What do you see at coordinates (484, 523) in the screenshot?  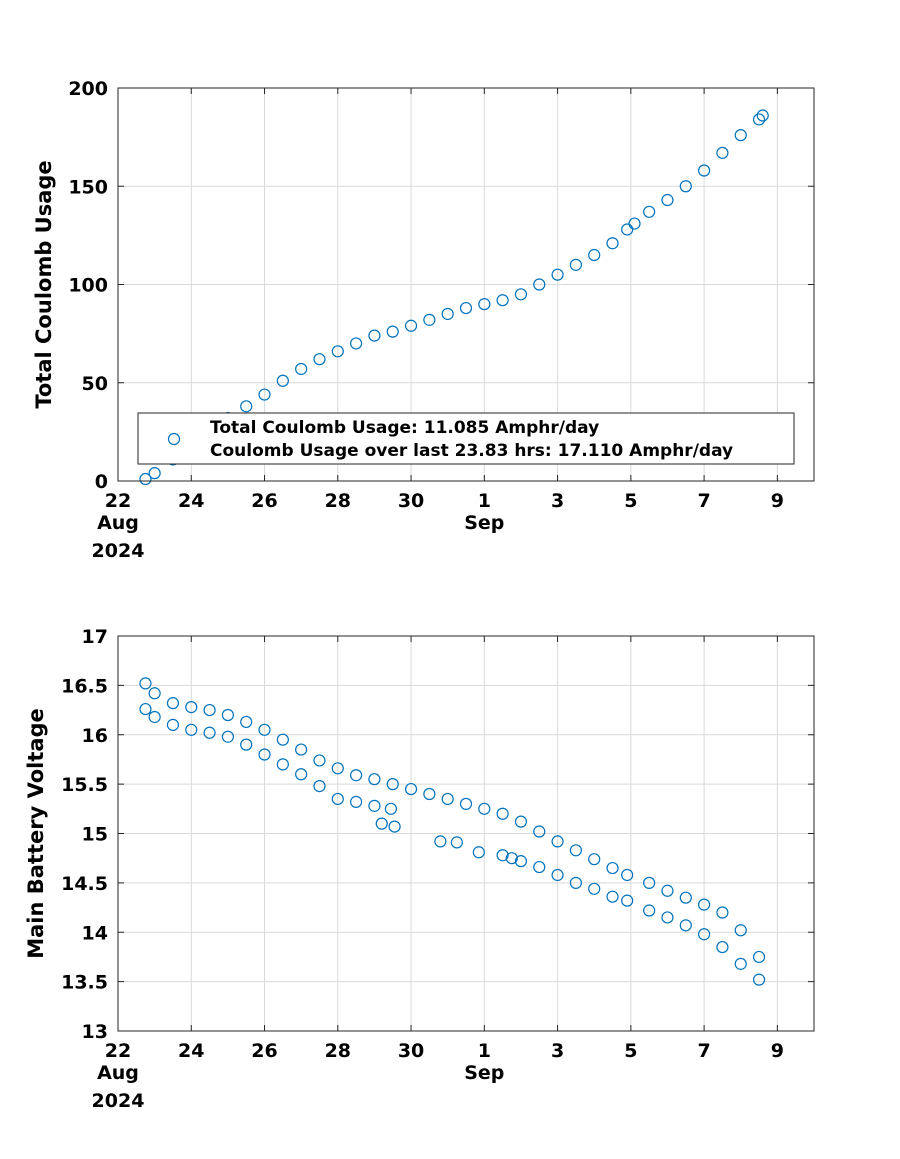 I see `x-sub-label: Sep` at bounding box center [484, 523].